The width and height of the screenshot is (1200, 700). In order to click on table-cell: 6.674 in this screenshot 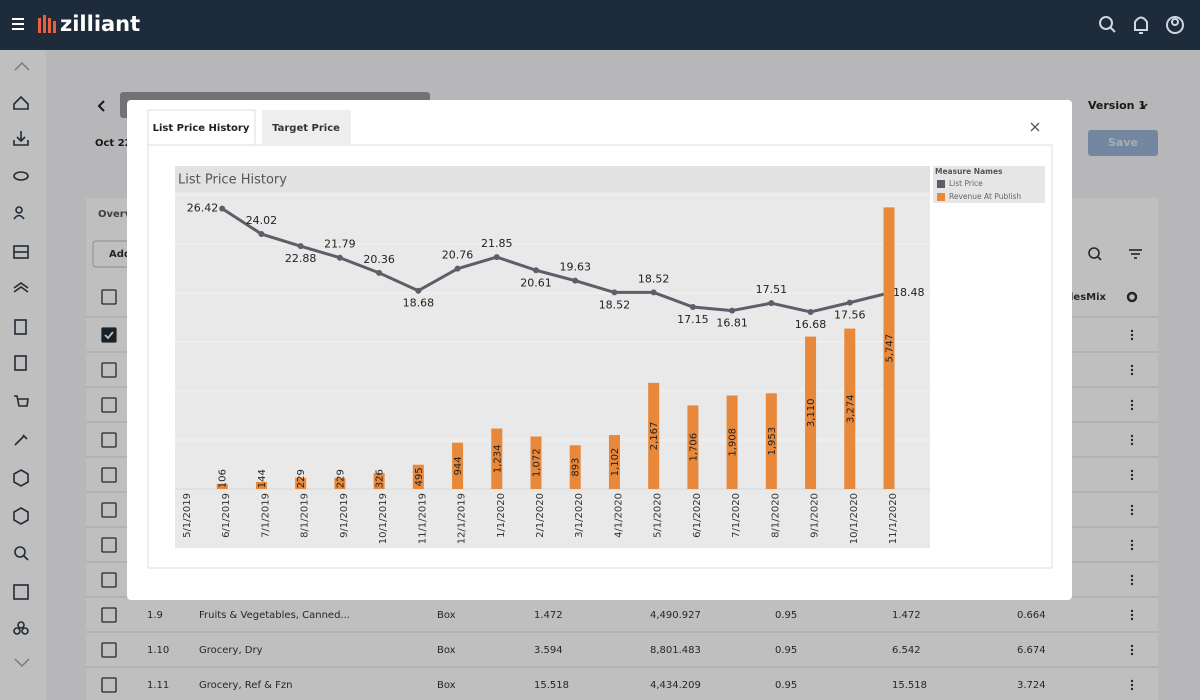, I will do `click(1031, 650)`.